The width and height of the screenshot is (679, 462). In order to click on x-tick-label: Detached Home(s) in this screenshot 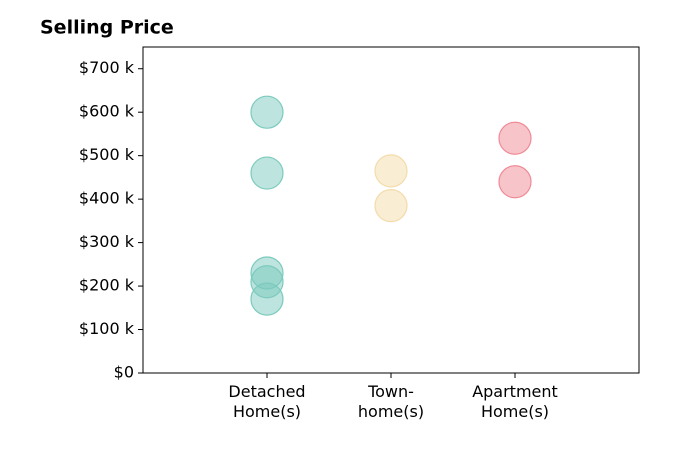, I will do `click(266, 401)`.